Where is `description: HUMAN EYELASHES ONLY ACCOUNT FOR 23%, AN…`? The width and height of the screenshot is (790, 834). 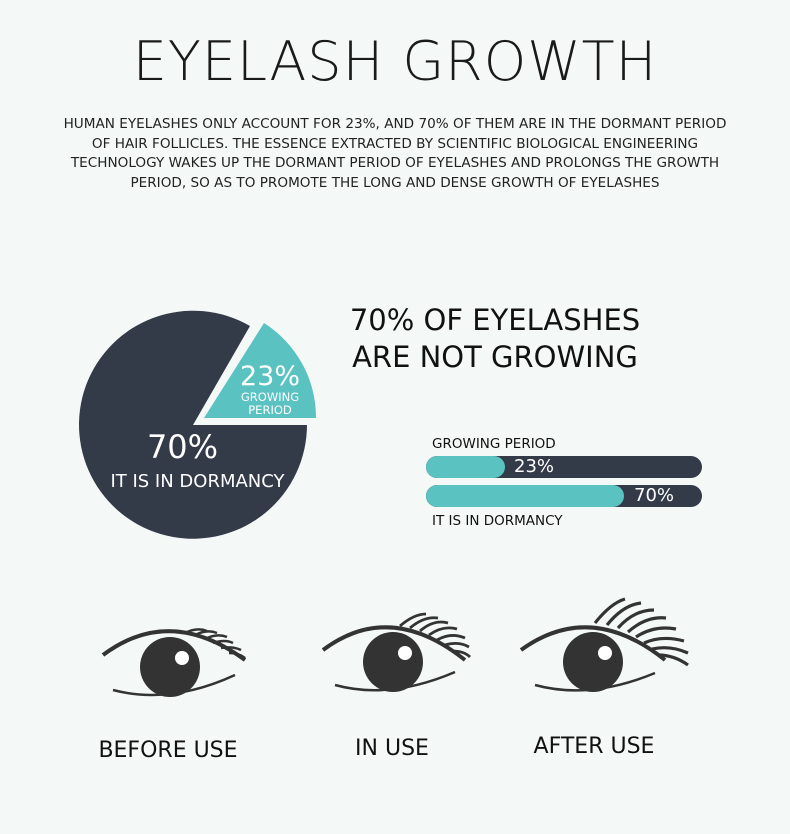
description: HUMAN EYELASHES ONLY ACCOUNT FOR 23%, AN… is located at coordinates (395, 153).